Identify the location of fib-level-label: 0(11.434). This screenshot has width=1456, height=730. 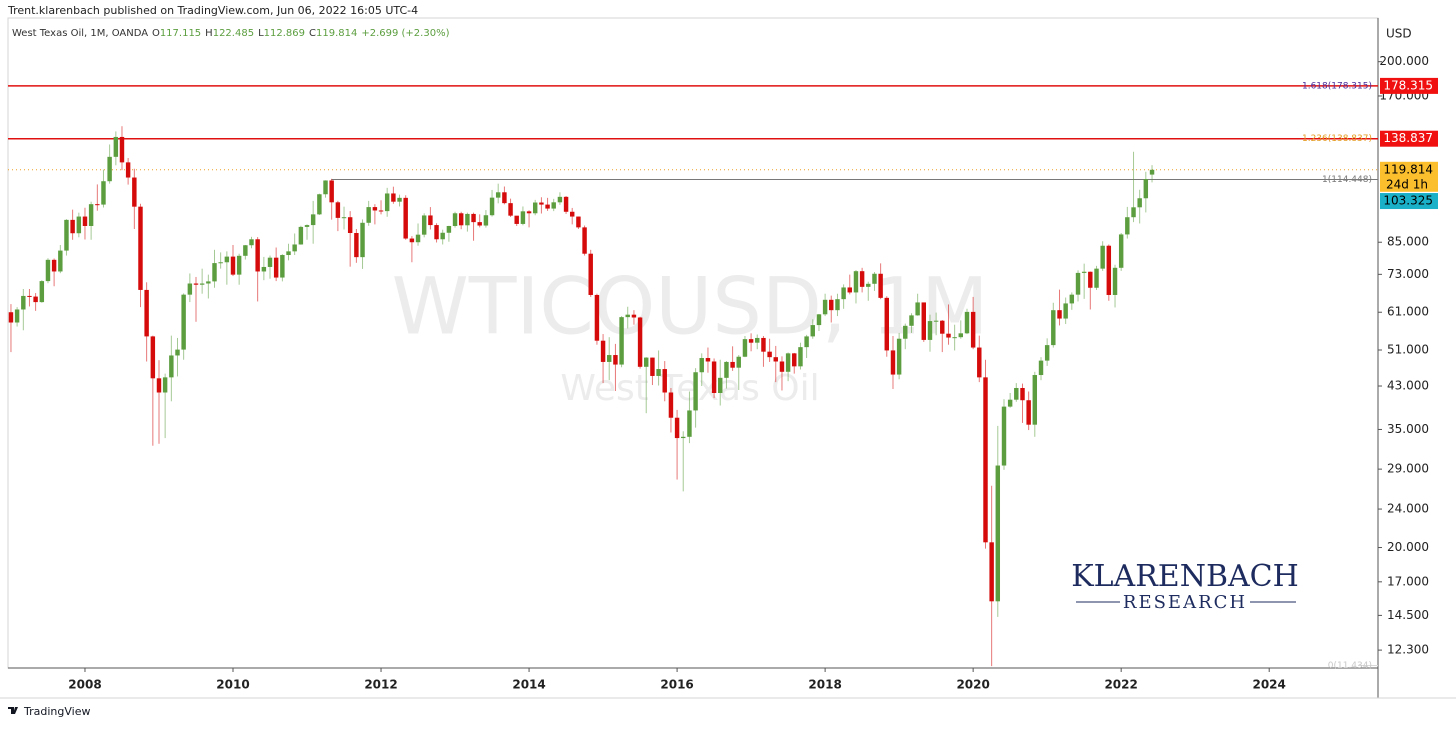
(1350, 666).